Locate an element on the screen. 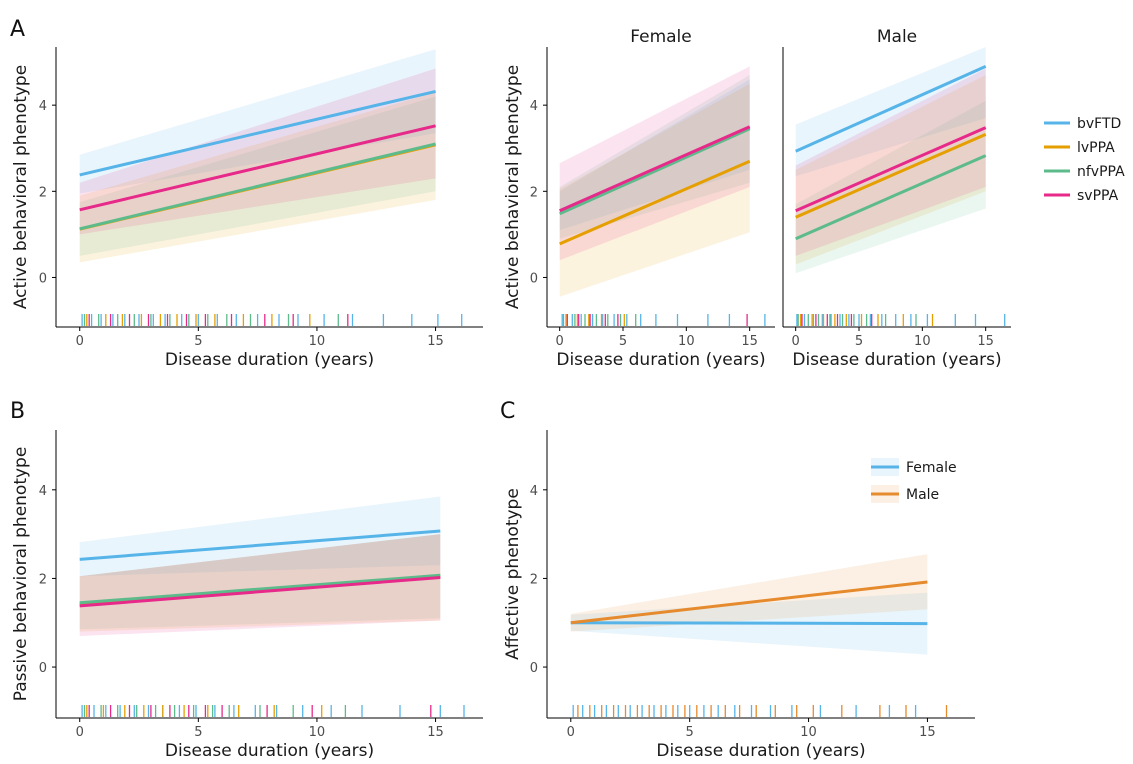 The height and width of the screenshot is (764, 1133). strip-title: Male is located at coordinates (897, 37).